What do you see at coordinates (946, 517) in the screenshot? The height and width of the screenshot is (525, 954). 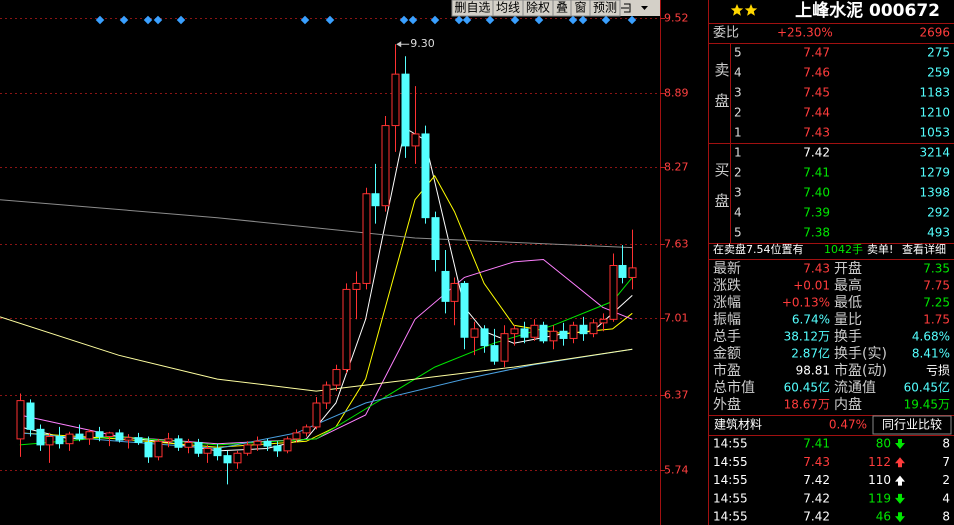 I see `trade-count: 8` at bounding box center [946, 517].